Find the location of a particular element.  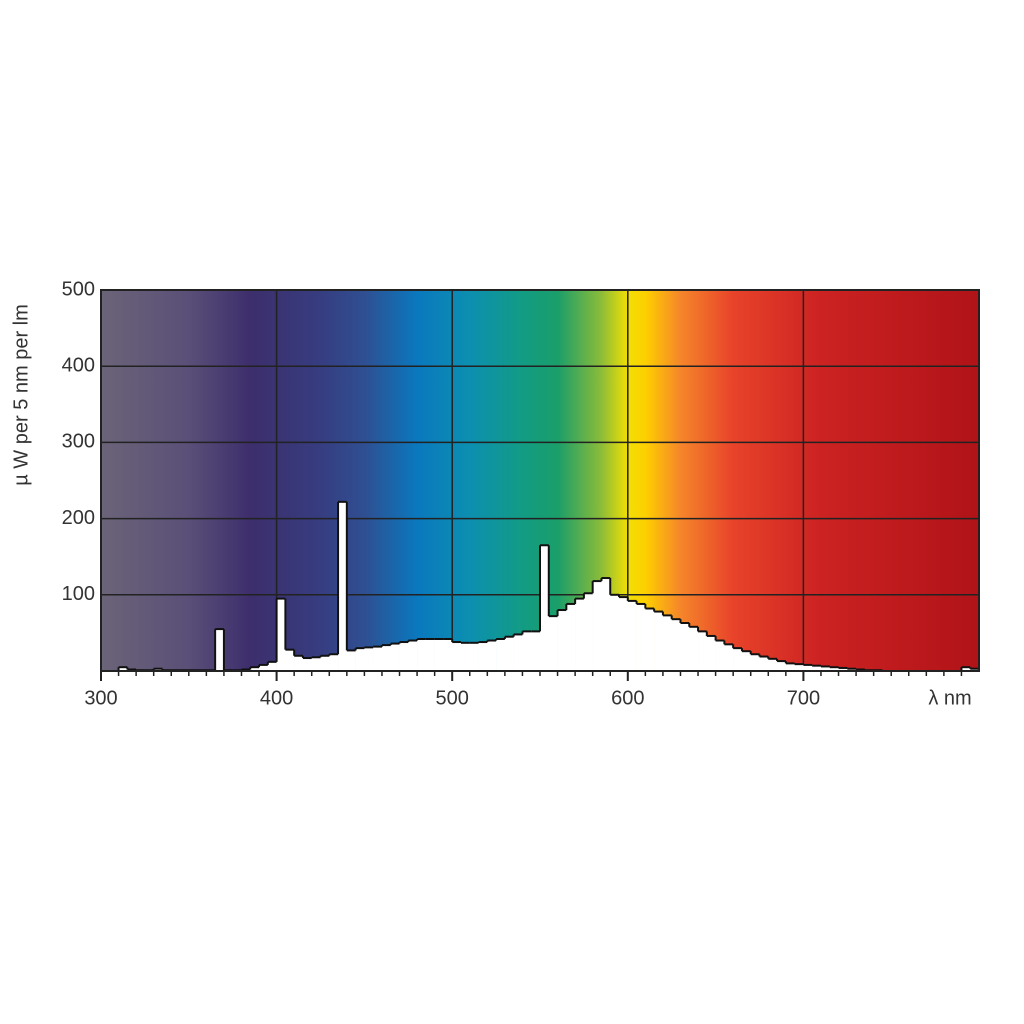

x-tick-label: 400 is located at coordinates (276, 698).